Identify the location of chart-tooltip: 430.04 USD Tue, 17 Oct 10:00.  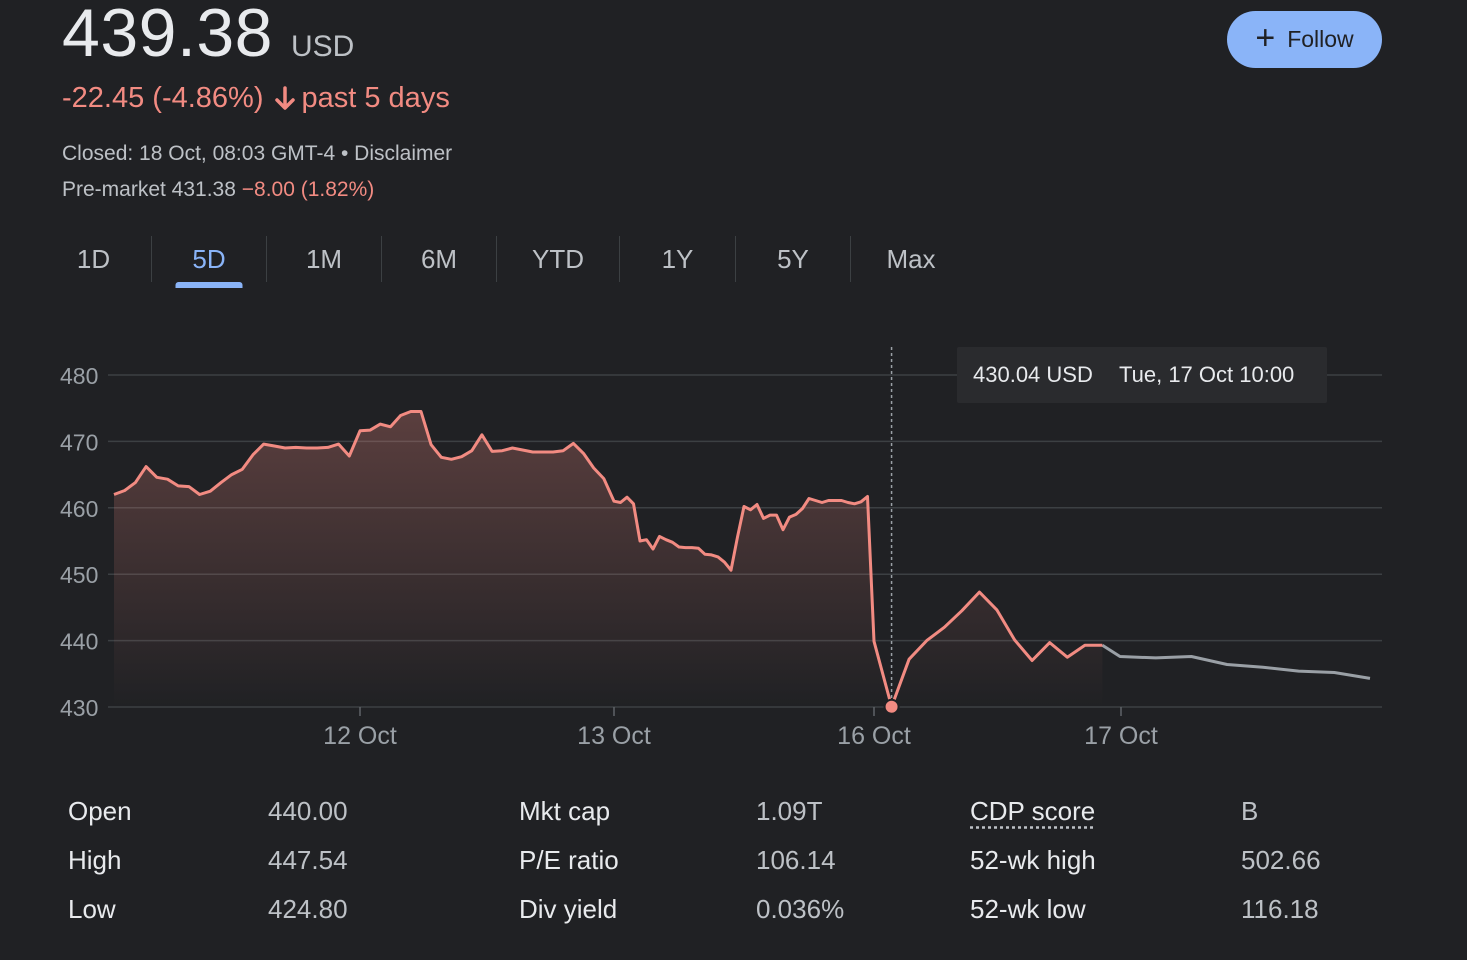
(1142, 375).